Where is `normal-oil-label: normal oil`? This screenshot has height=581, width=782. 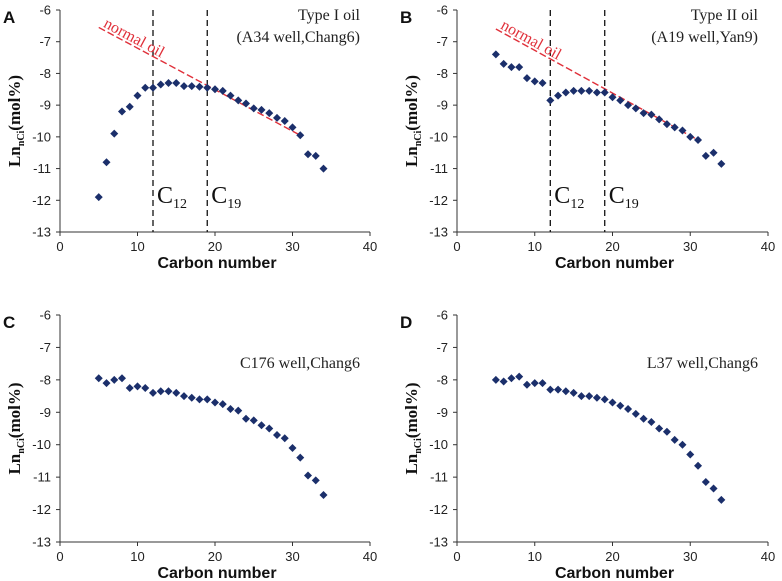 normal-oil-label: normal oil is located at coordinates (531, 40).